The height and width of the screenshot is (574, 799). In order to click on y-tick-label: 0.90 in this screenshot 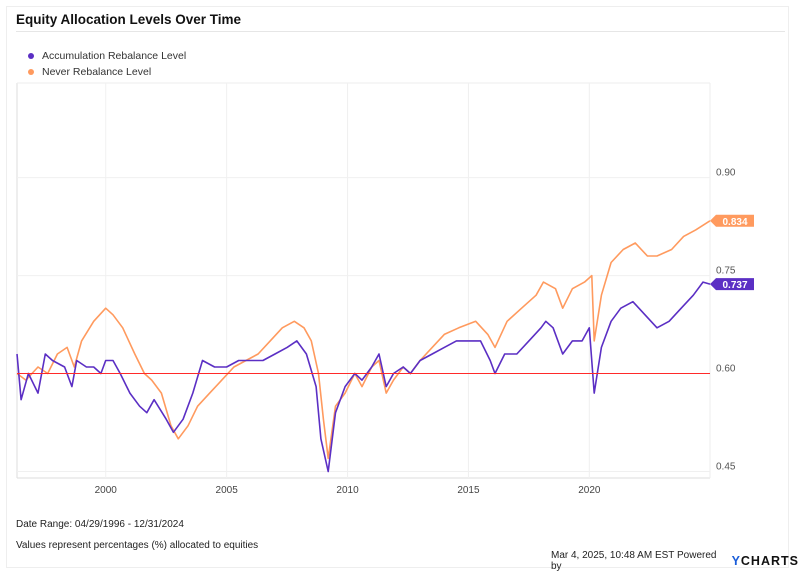, I will do `click(726, 173)`.